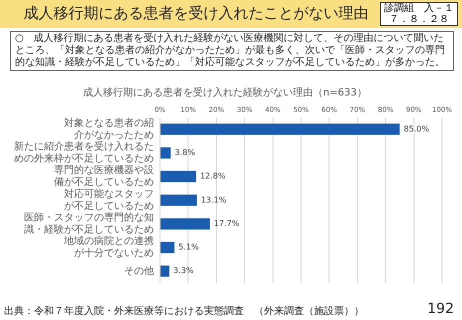 The image size is (462, 320). Describe the element at coordinates (84, 152) in the screenshot. I see `y-tick-label: 新たに紹介患者を受け入れるための外来枠が不足しているため` at that location.